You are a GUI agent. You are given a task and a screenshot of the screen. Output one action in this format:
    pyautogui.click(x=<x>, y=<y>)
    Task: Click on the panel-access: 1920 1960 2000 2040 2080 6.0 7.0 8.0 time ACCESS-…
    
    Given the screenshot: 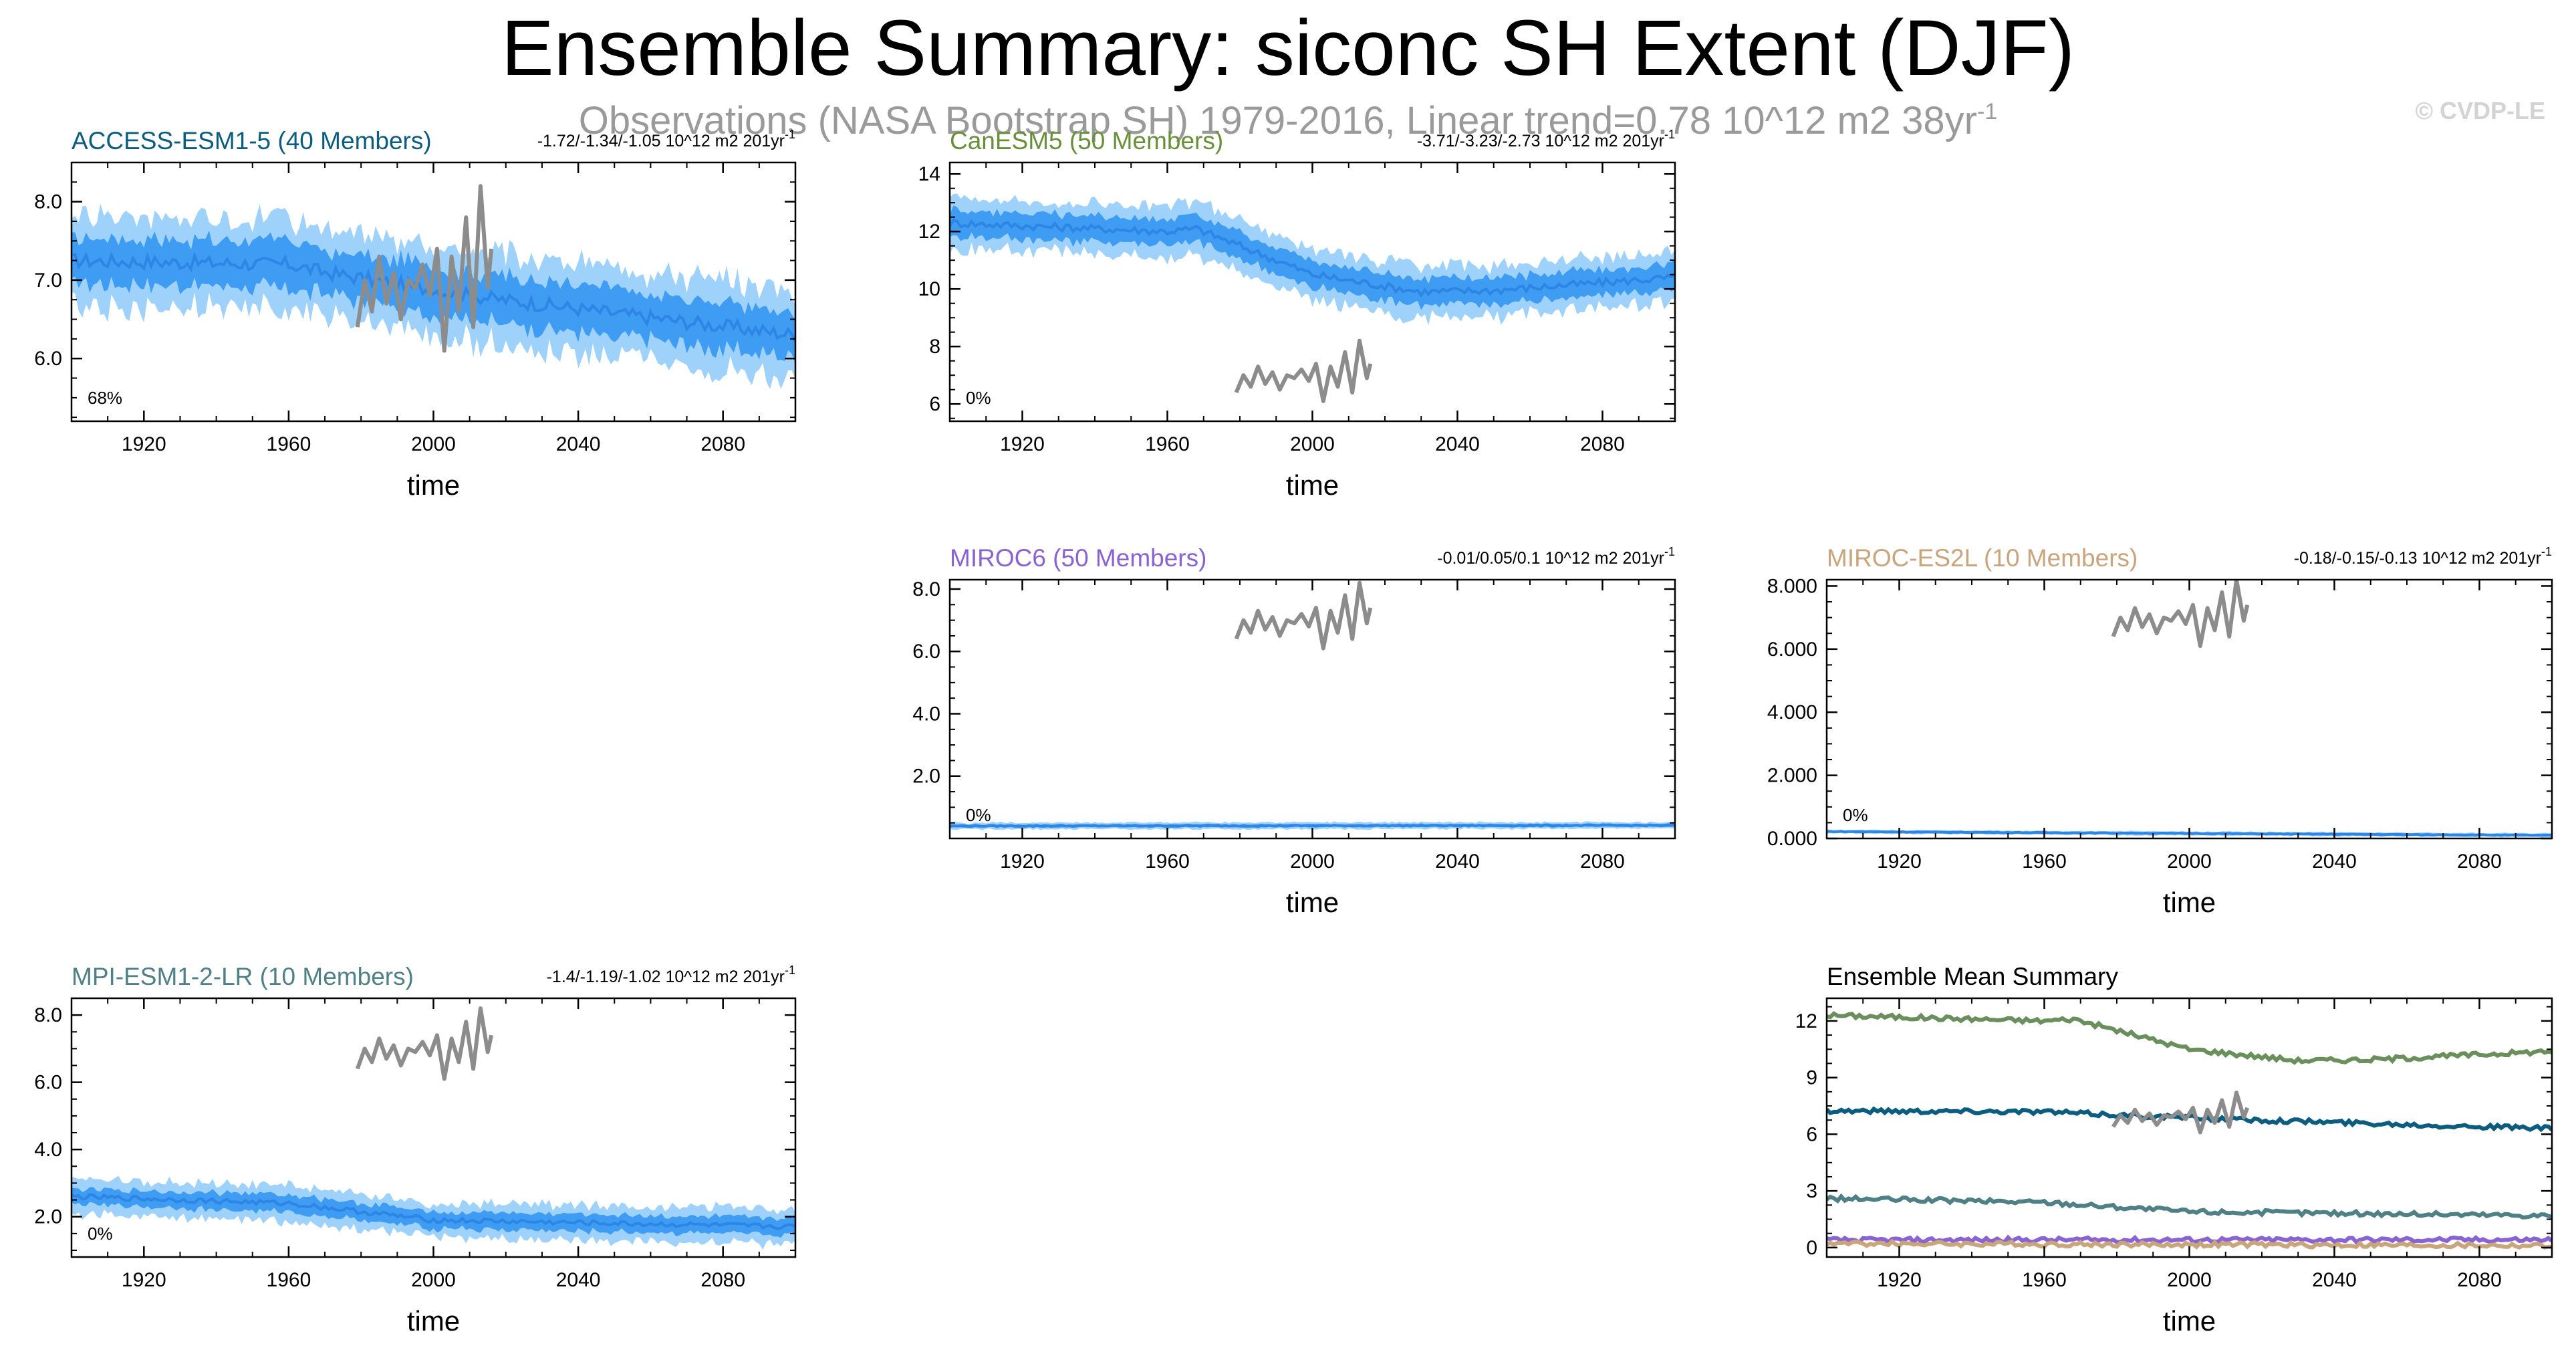 What is the action you would take?
    pyautogui.click(x=416, y=314)
    